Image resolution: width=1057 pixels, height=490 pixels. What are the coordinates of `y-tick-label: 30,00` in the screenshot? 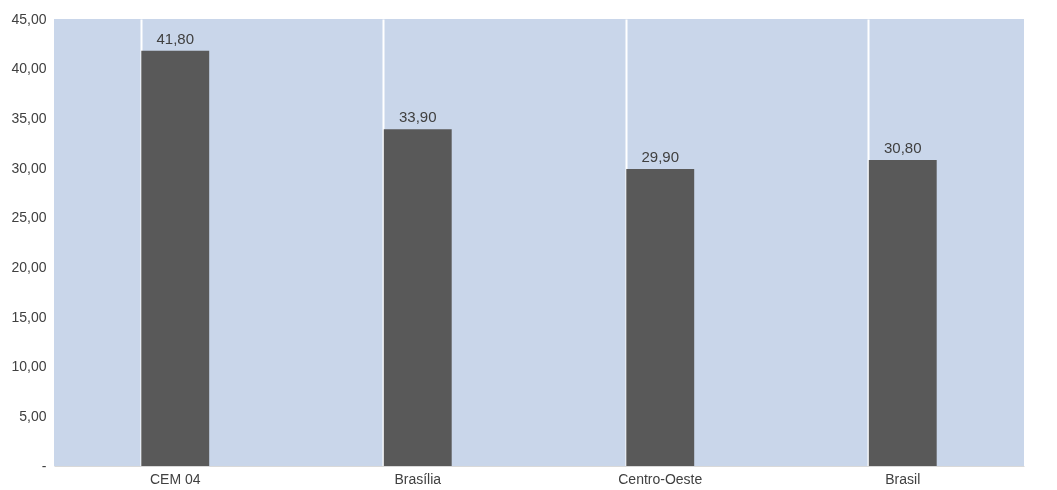 It's located at (29, 167).